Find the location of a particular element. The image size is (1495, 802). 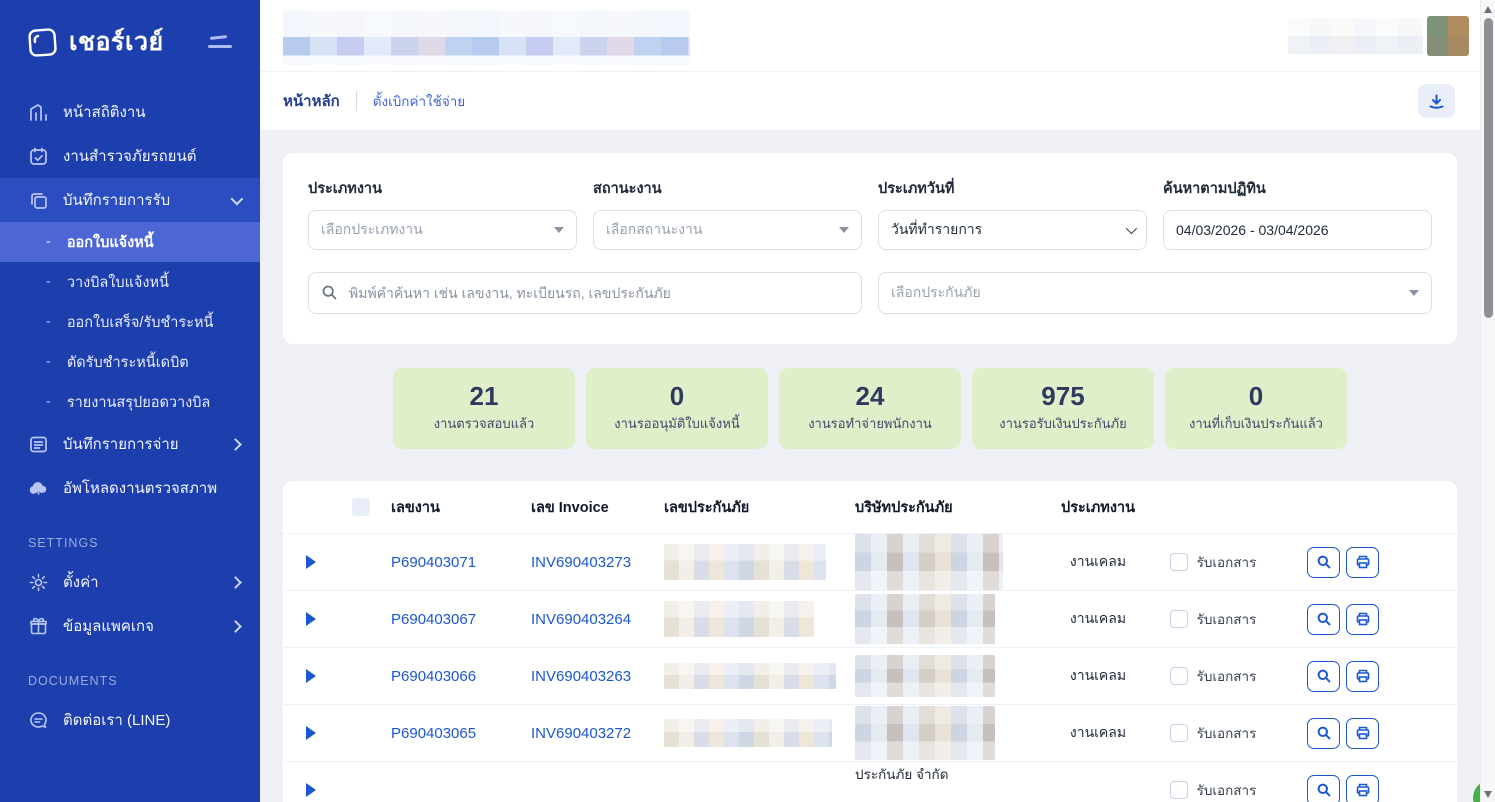

date-type-label: ประเภทวันที่ is located at coordinates (916, 189).